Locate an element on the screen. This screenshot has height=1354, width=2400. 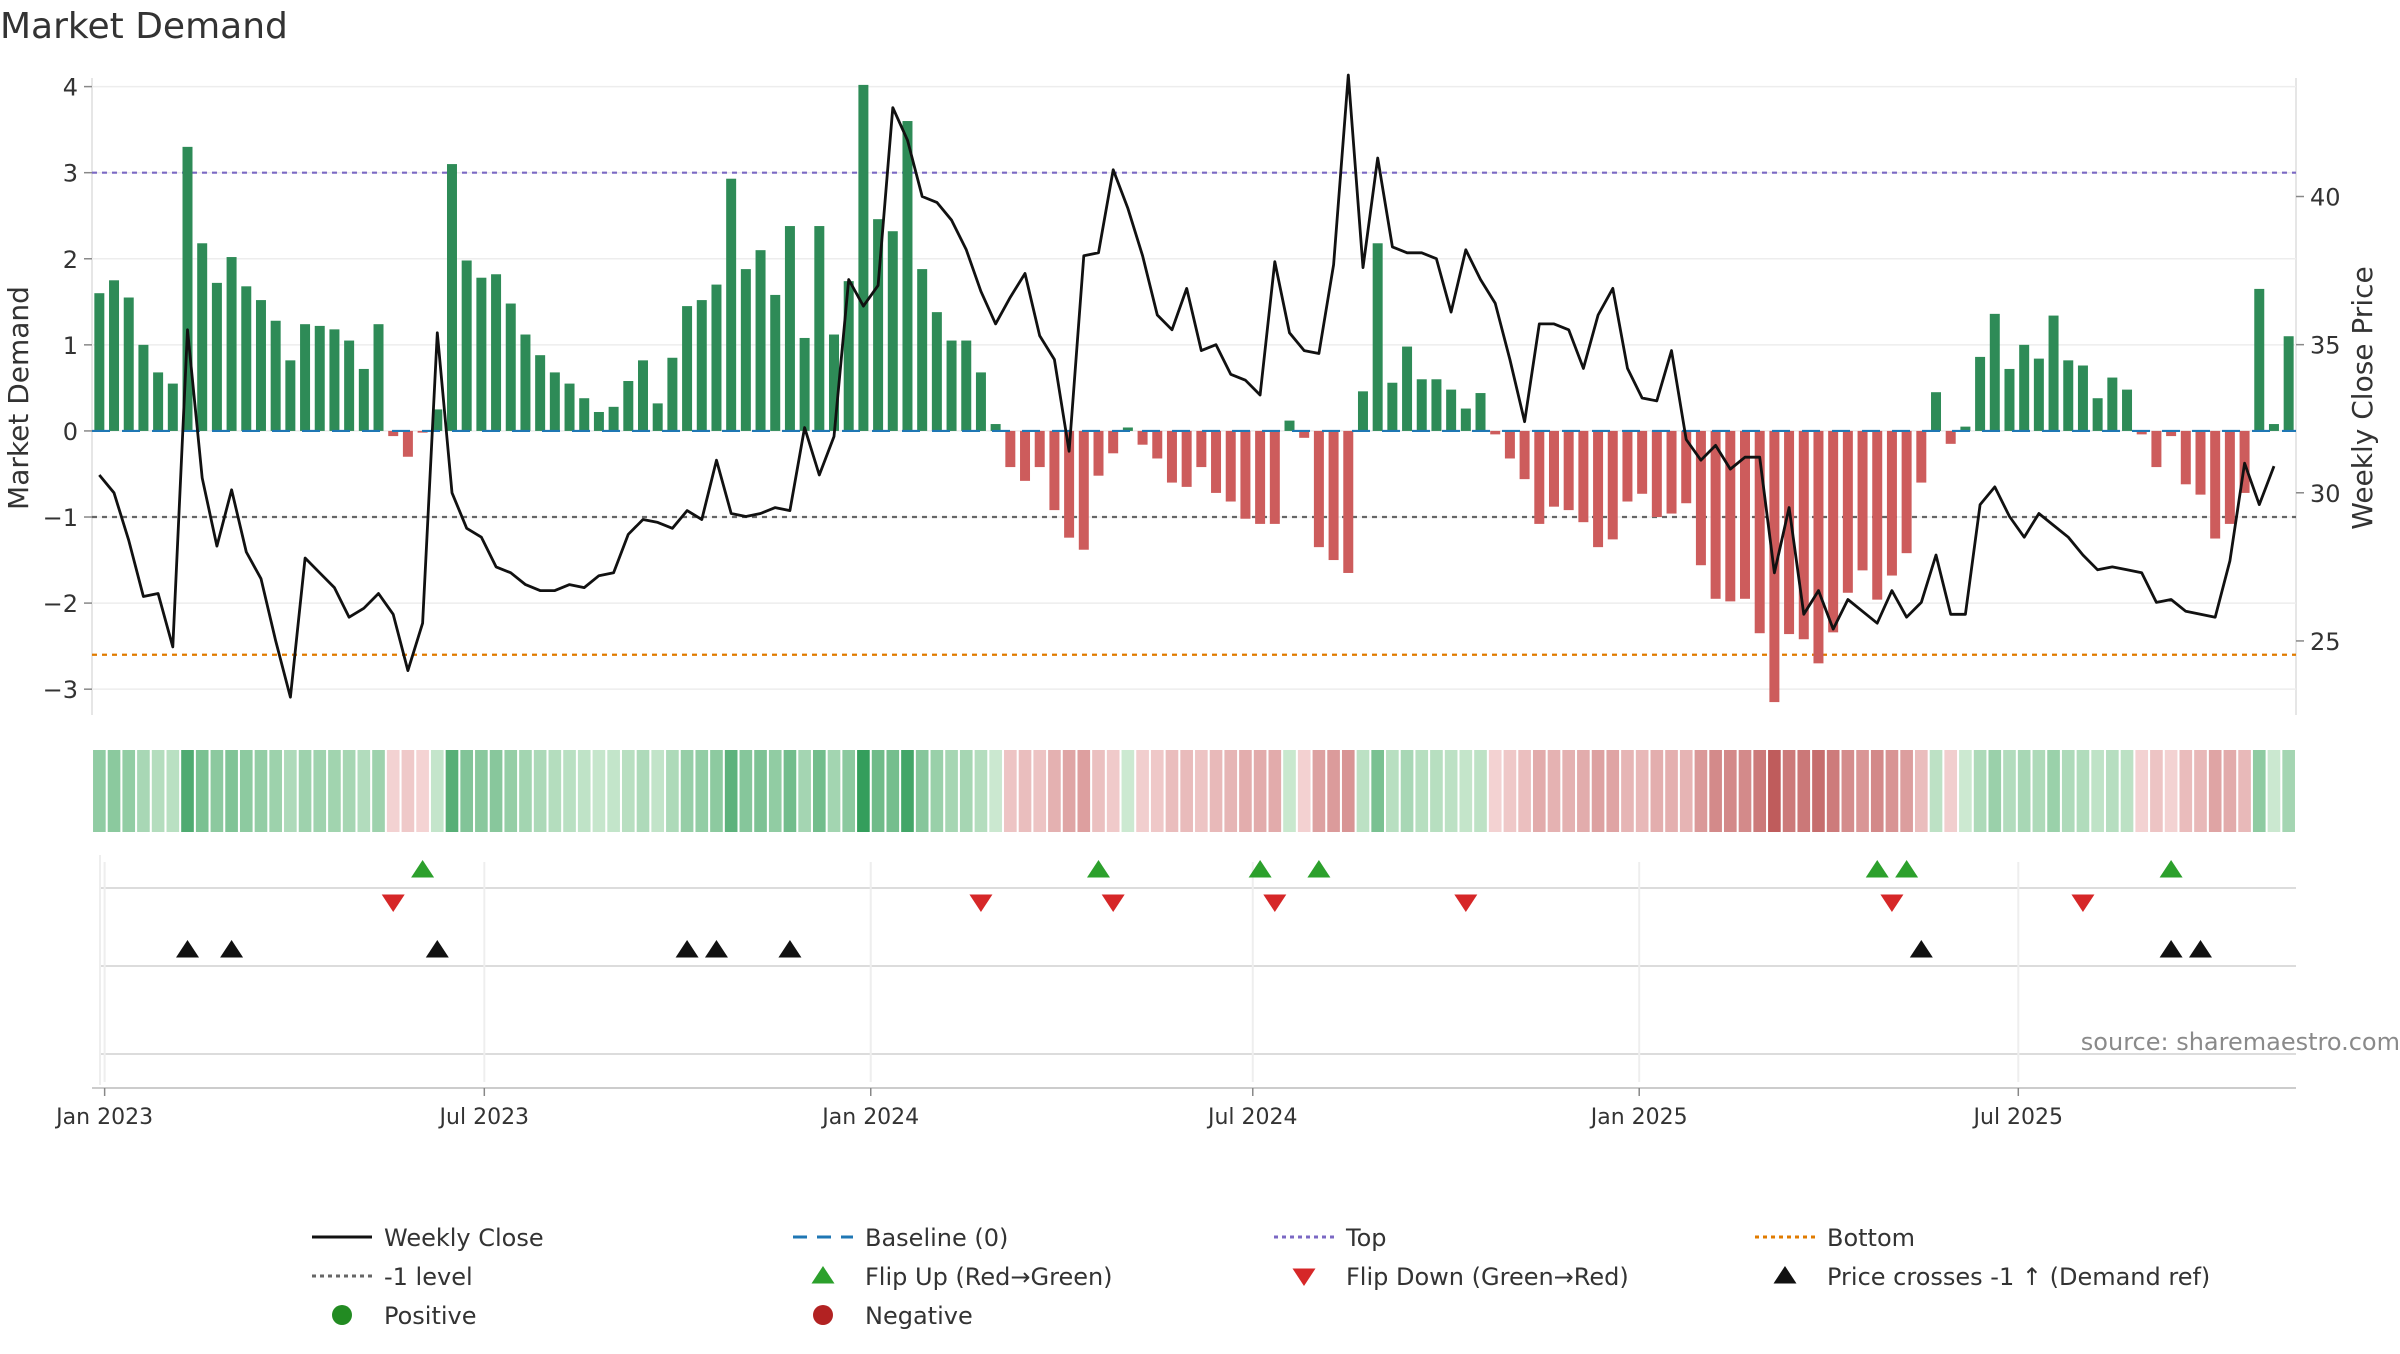
legend-label-9: Negative is located at coordinates (919, 1316).